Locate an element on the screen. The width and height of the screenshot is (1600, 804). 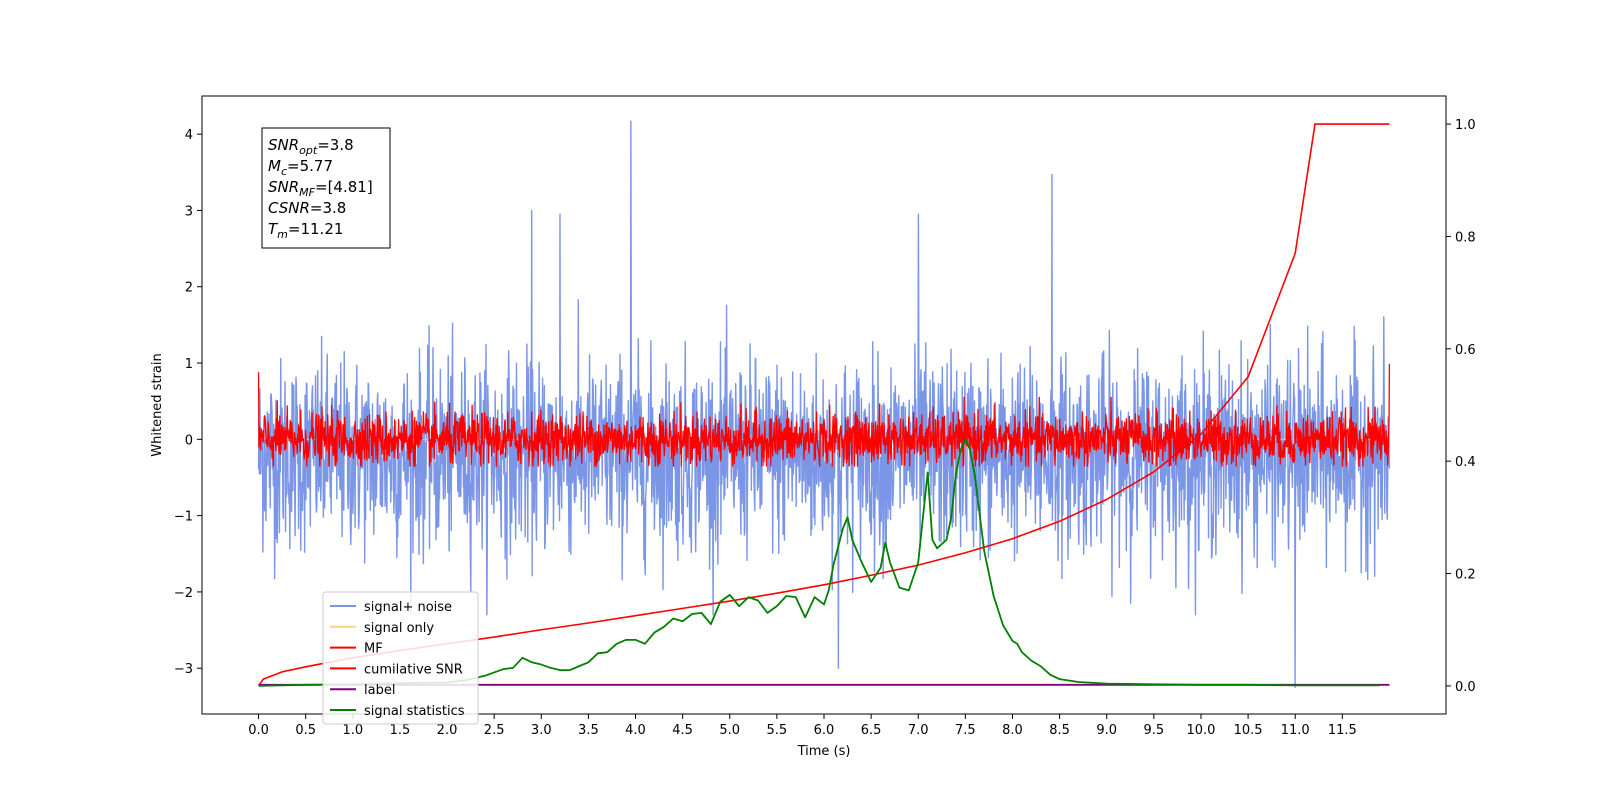
x-tick-label: 0.0 is located at coordinates (258, 730).